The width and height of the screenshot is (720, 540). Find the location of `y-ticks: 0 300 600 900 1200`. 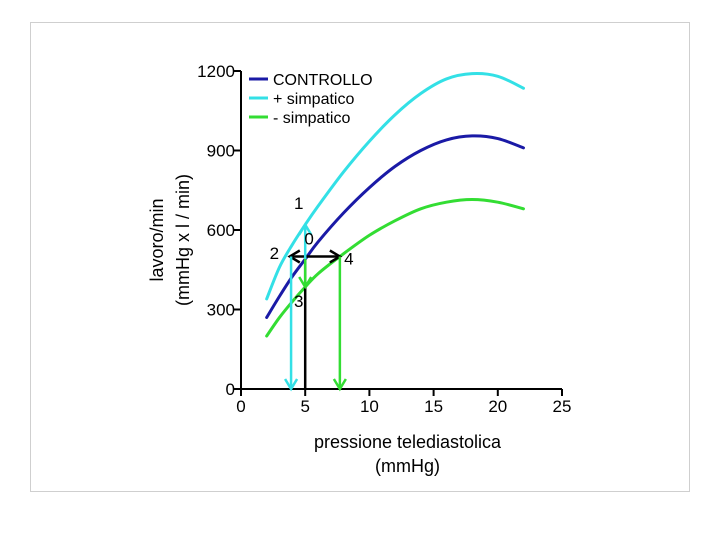

y-ticks: 0 300 600 900 1200 is located at coordinates (219, 230).